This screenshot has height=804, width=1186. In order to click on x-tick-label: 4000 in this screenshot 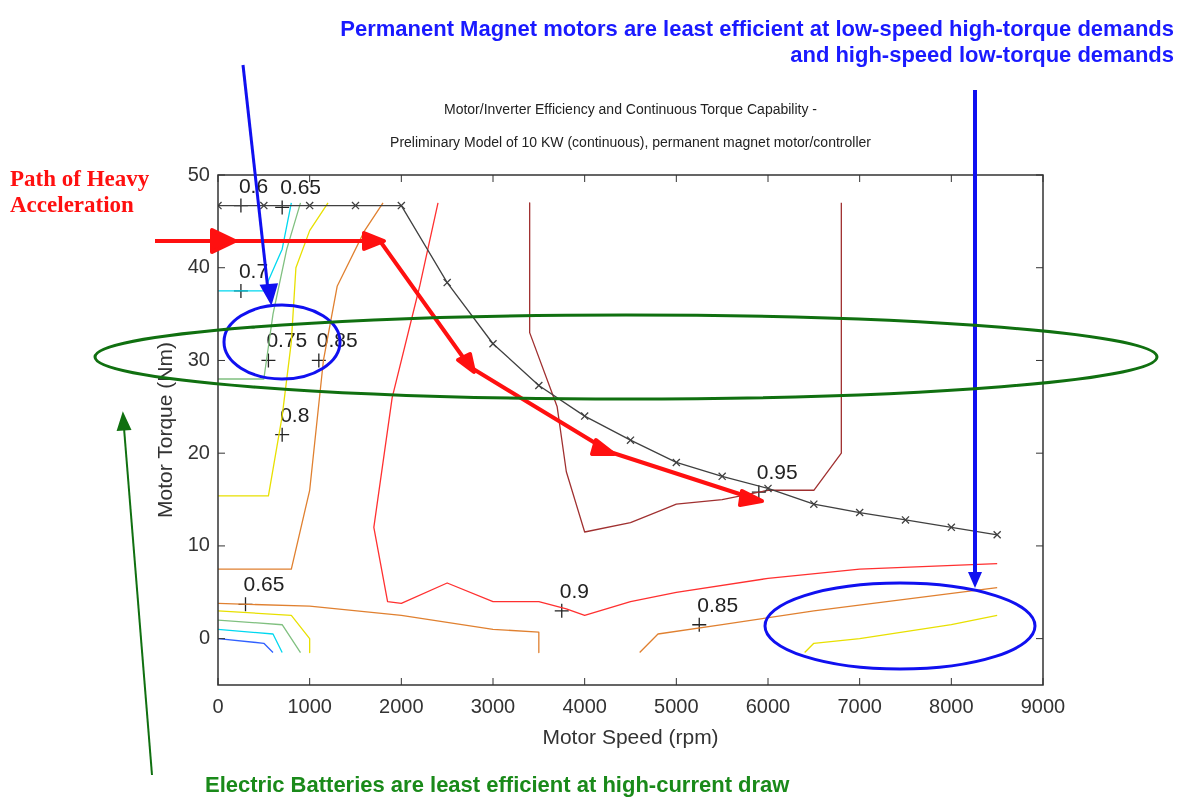, I will do `click(584, 705)`.